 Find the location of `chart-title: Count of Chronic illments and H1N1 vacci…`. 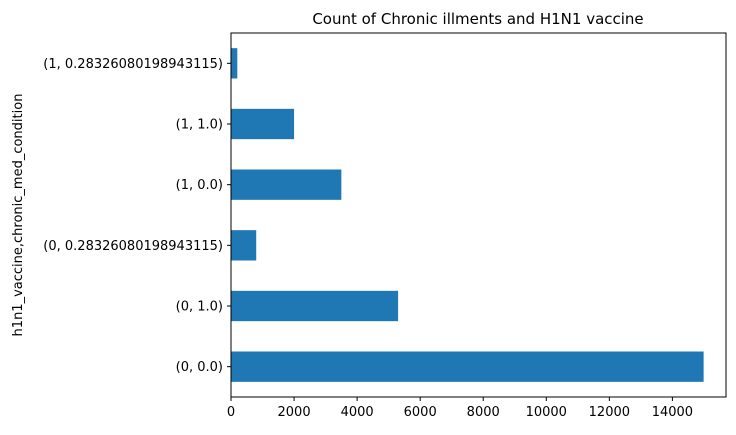

chart-title: Count of Chronic illments and H1N1 vacci… is located at coordinates (477, 19).